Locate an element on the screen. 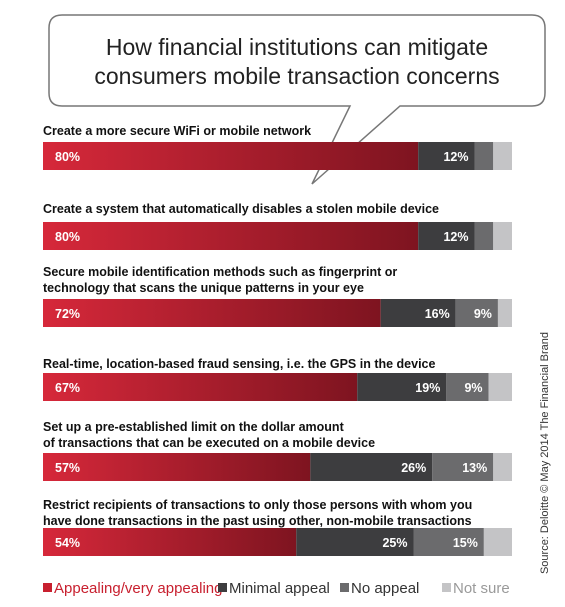 The width and height of the screenshot is (565, 607). data-label: 15% is located at coordinates (465, 543).